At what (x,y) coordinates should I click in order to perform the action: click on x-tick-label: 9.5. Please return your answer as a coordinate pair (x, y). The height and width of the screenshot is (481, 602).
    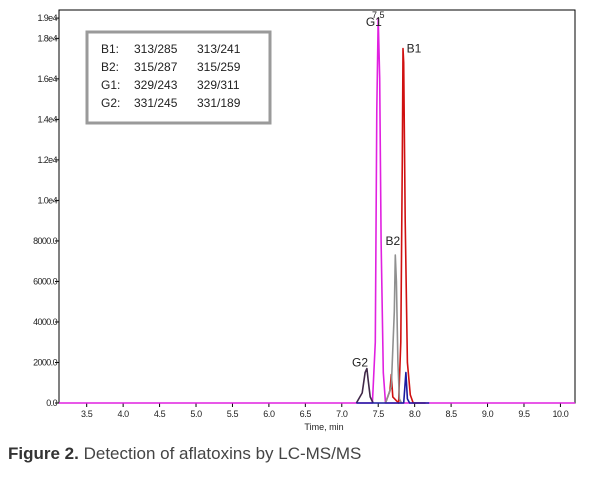
    Looking at the image, I should click on (524, 414).